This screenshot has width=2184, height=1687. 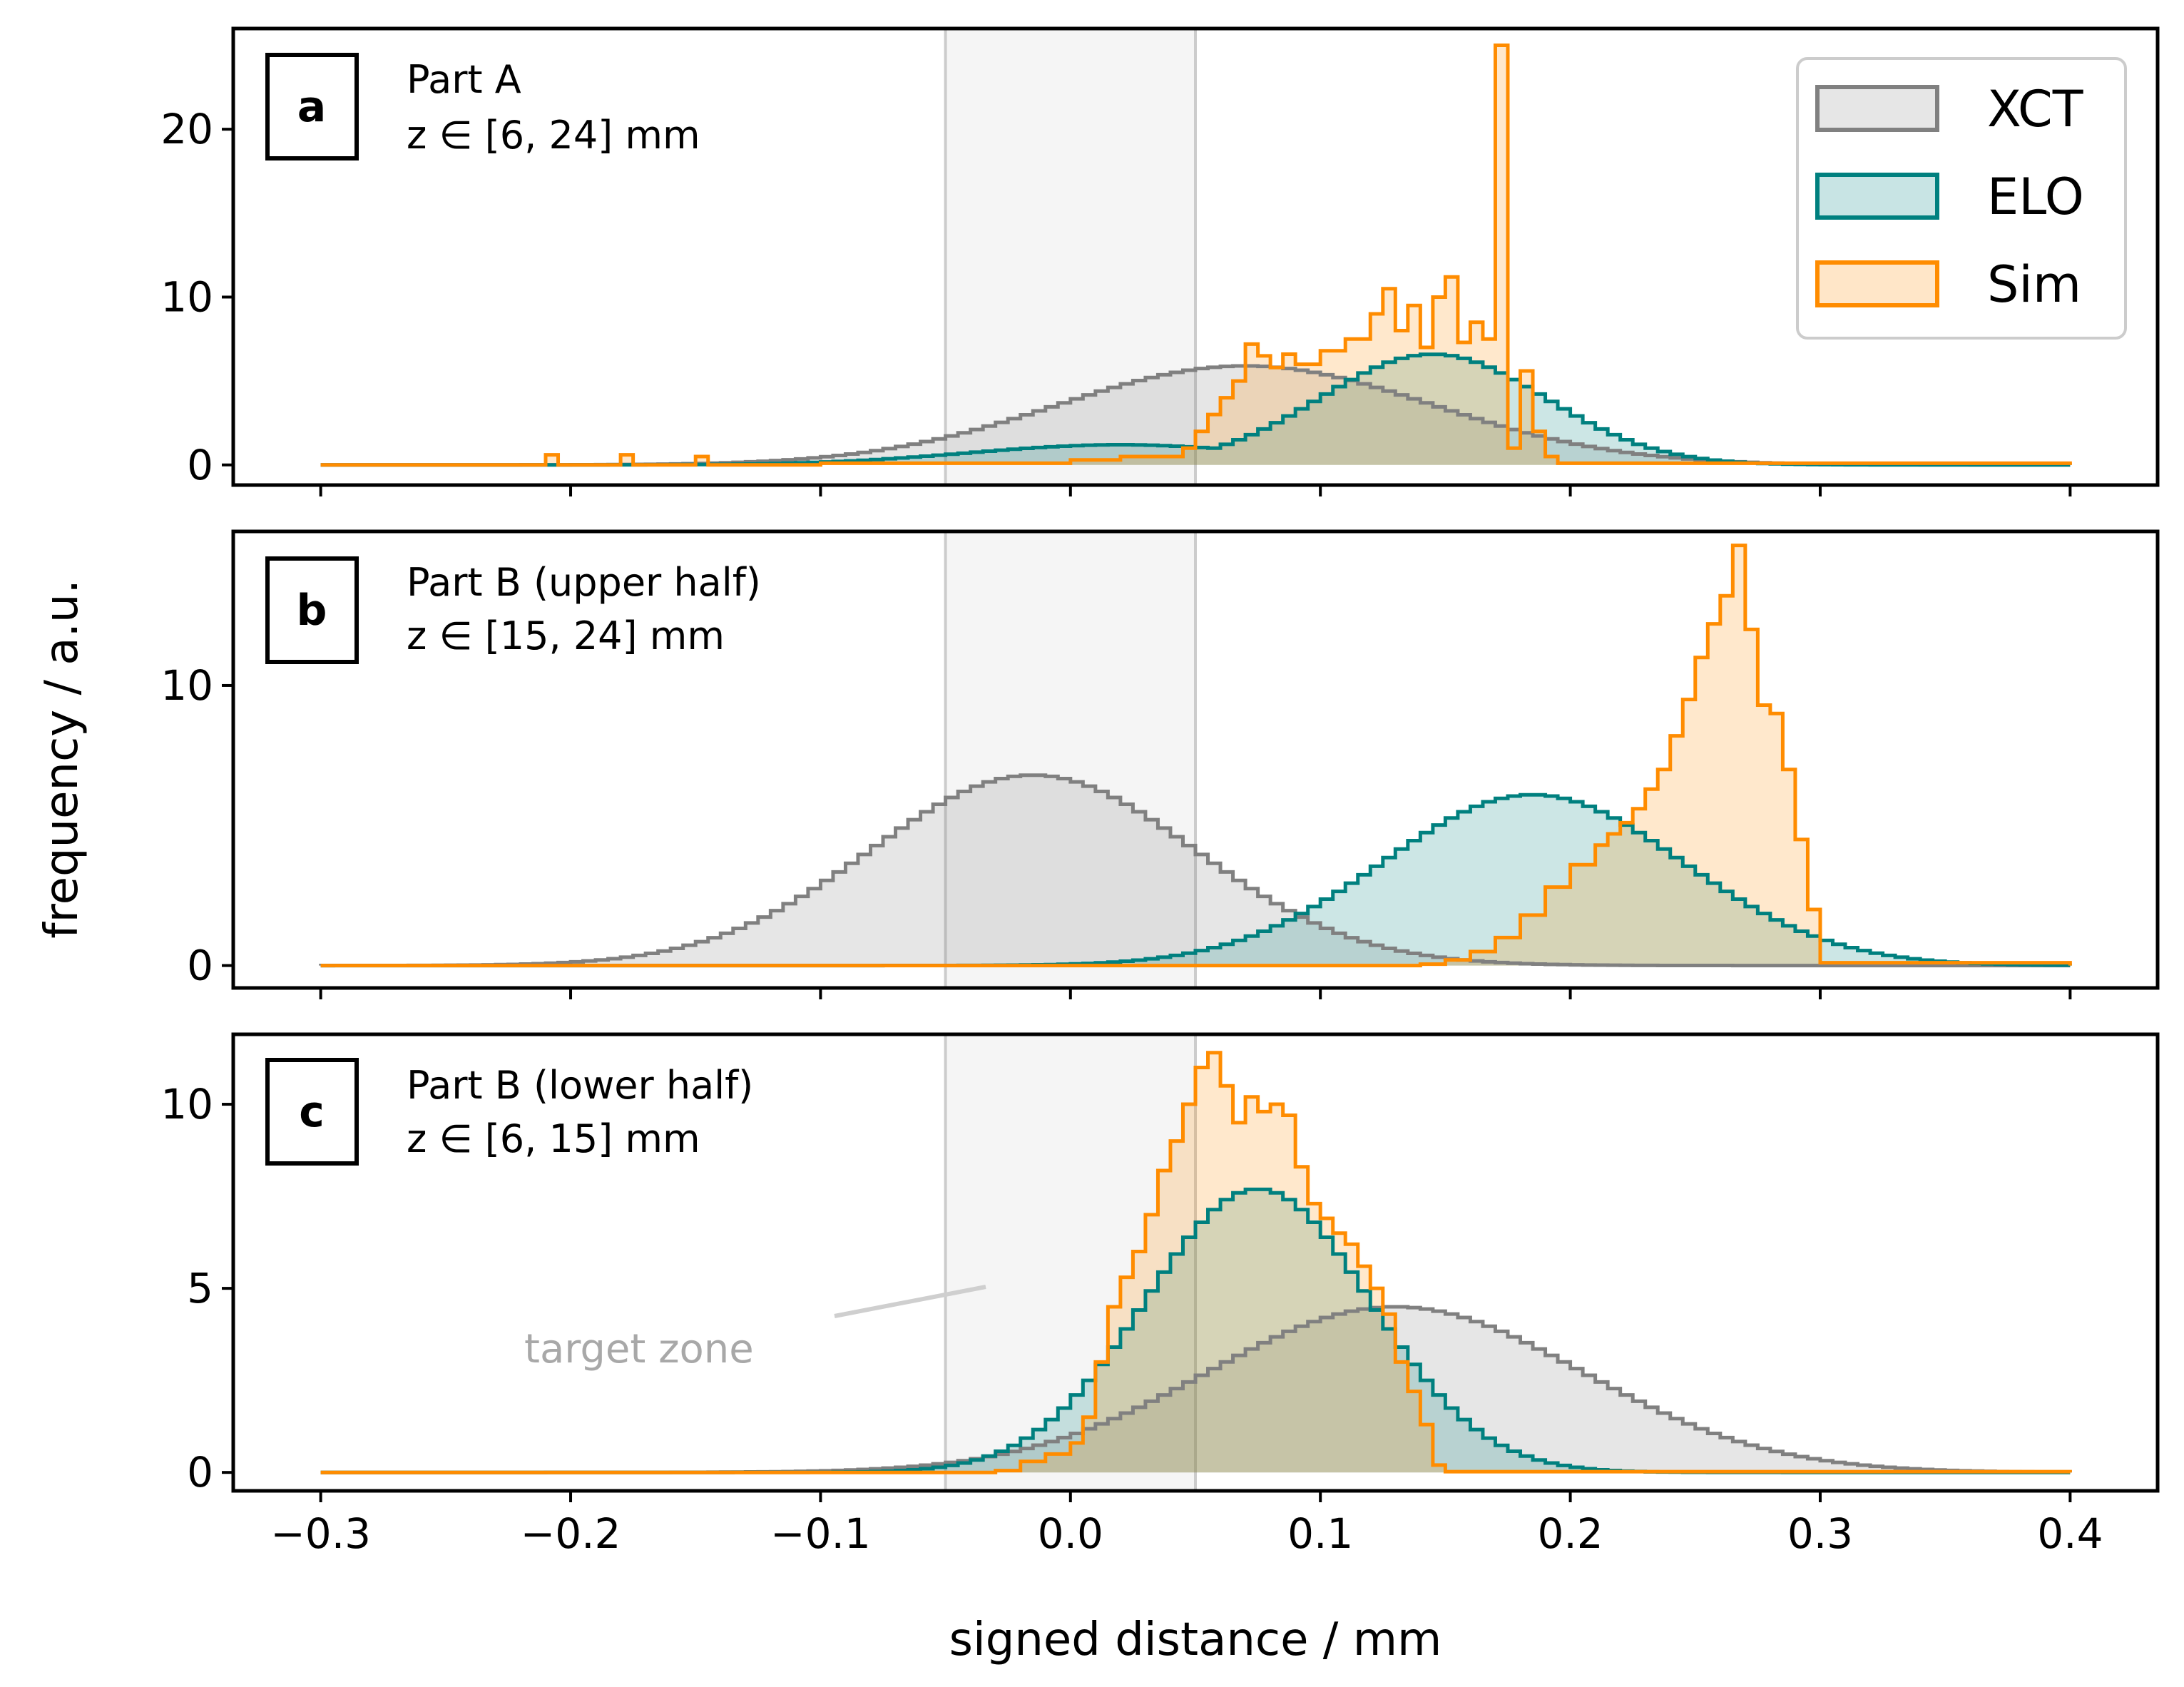 I want to click on panel-c-y-ticks: 0 5 10, so click(x=196, y=1288).